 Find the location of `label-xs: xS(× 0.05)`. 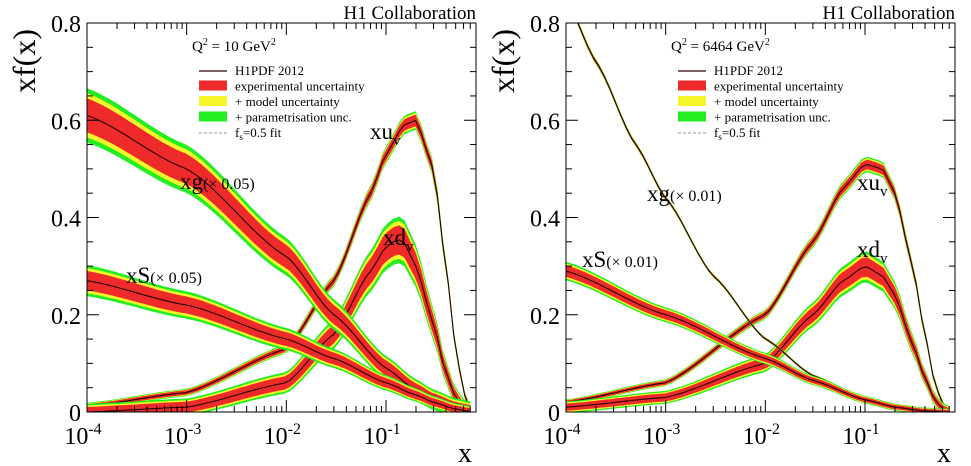

label-xs: xS(× 0.05) is located at coordinates (164, 275).